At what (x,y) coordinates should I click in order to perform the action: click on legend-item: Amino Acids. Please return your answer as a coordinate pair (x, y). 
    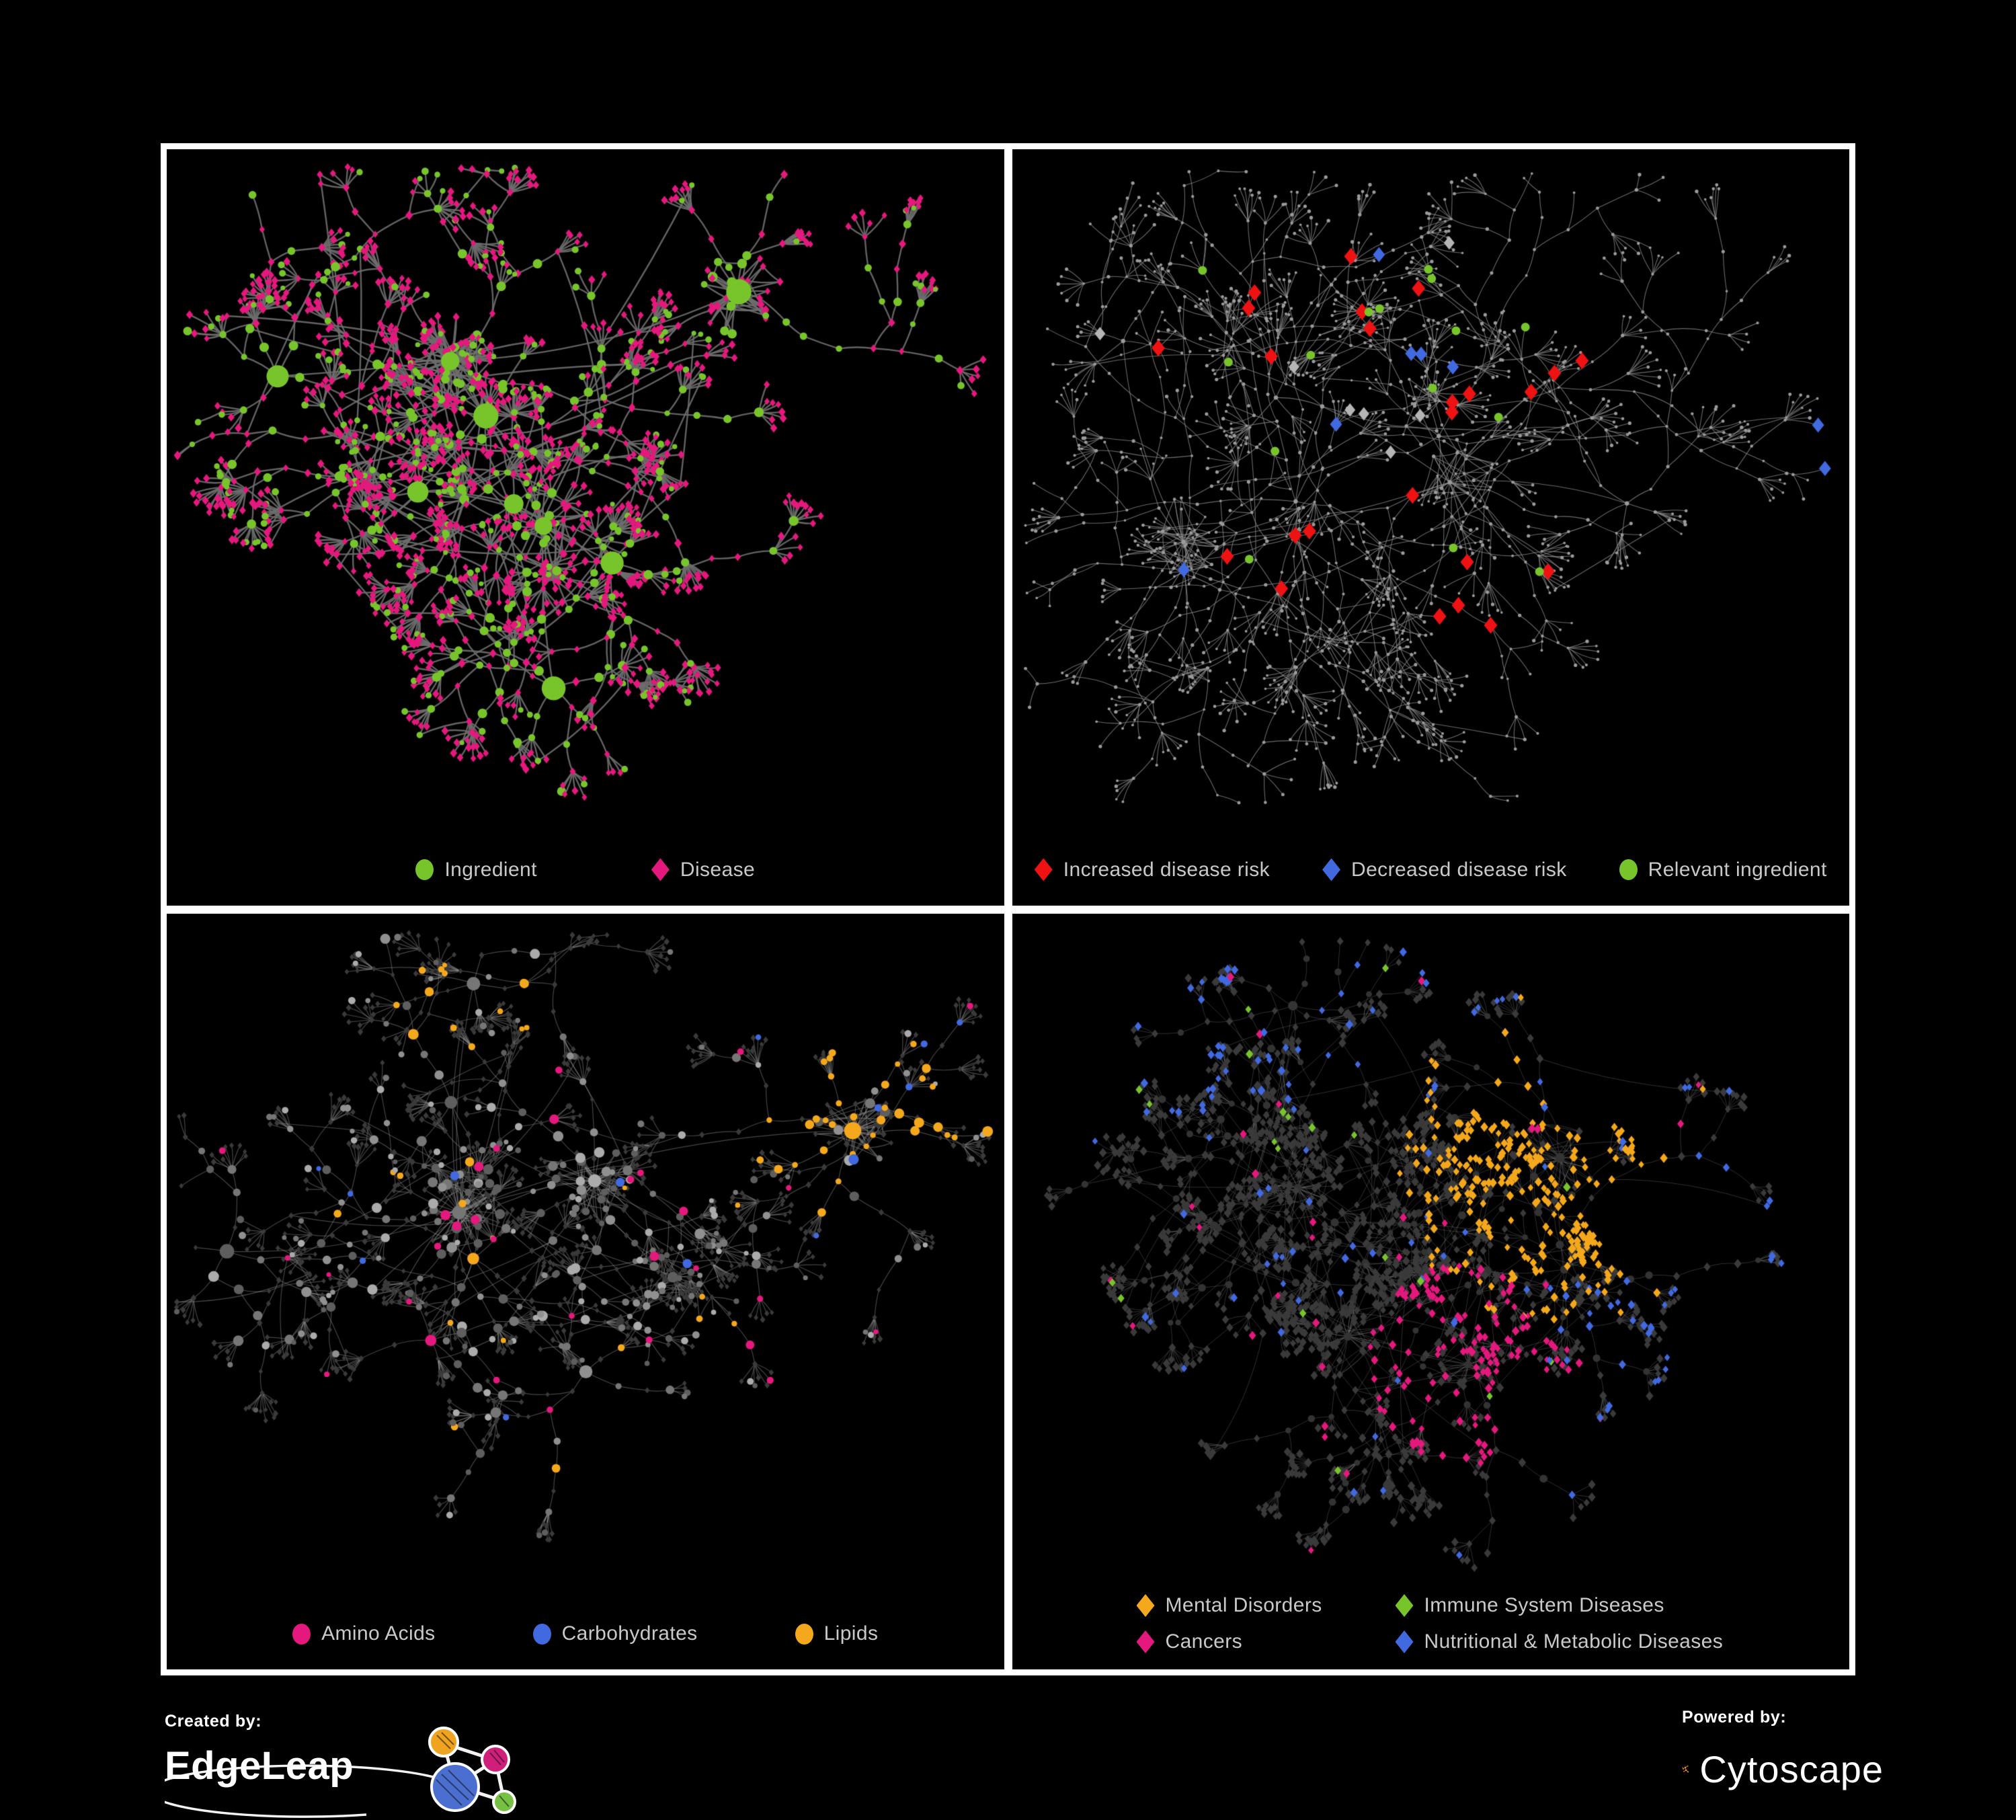
    Looking at the image, I should click on (363, 1633).